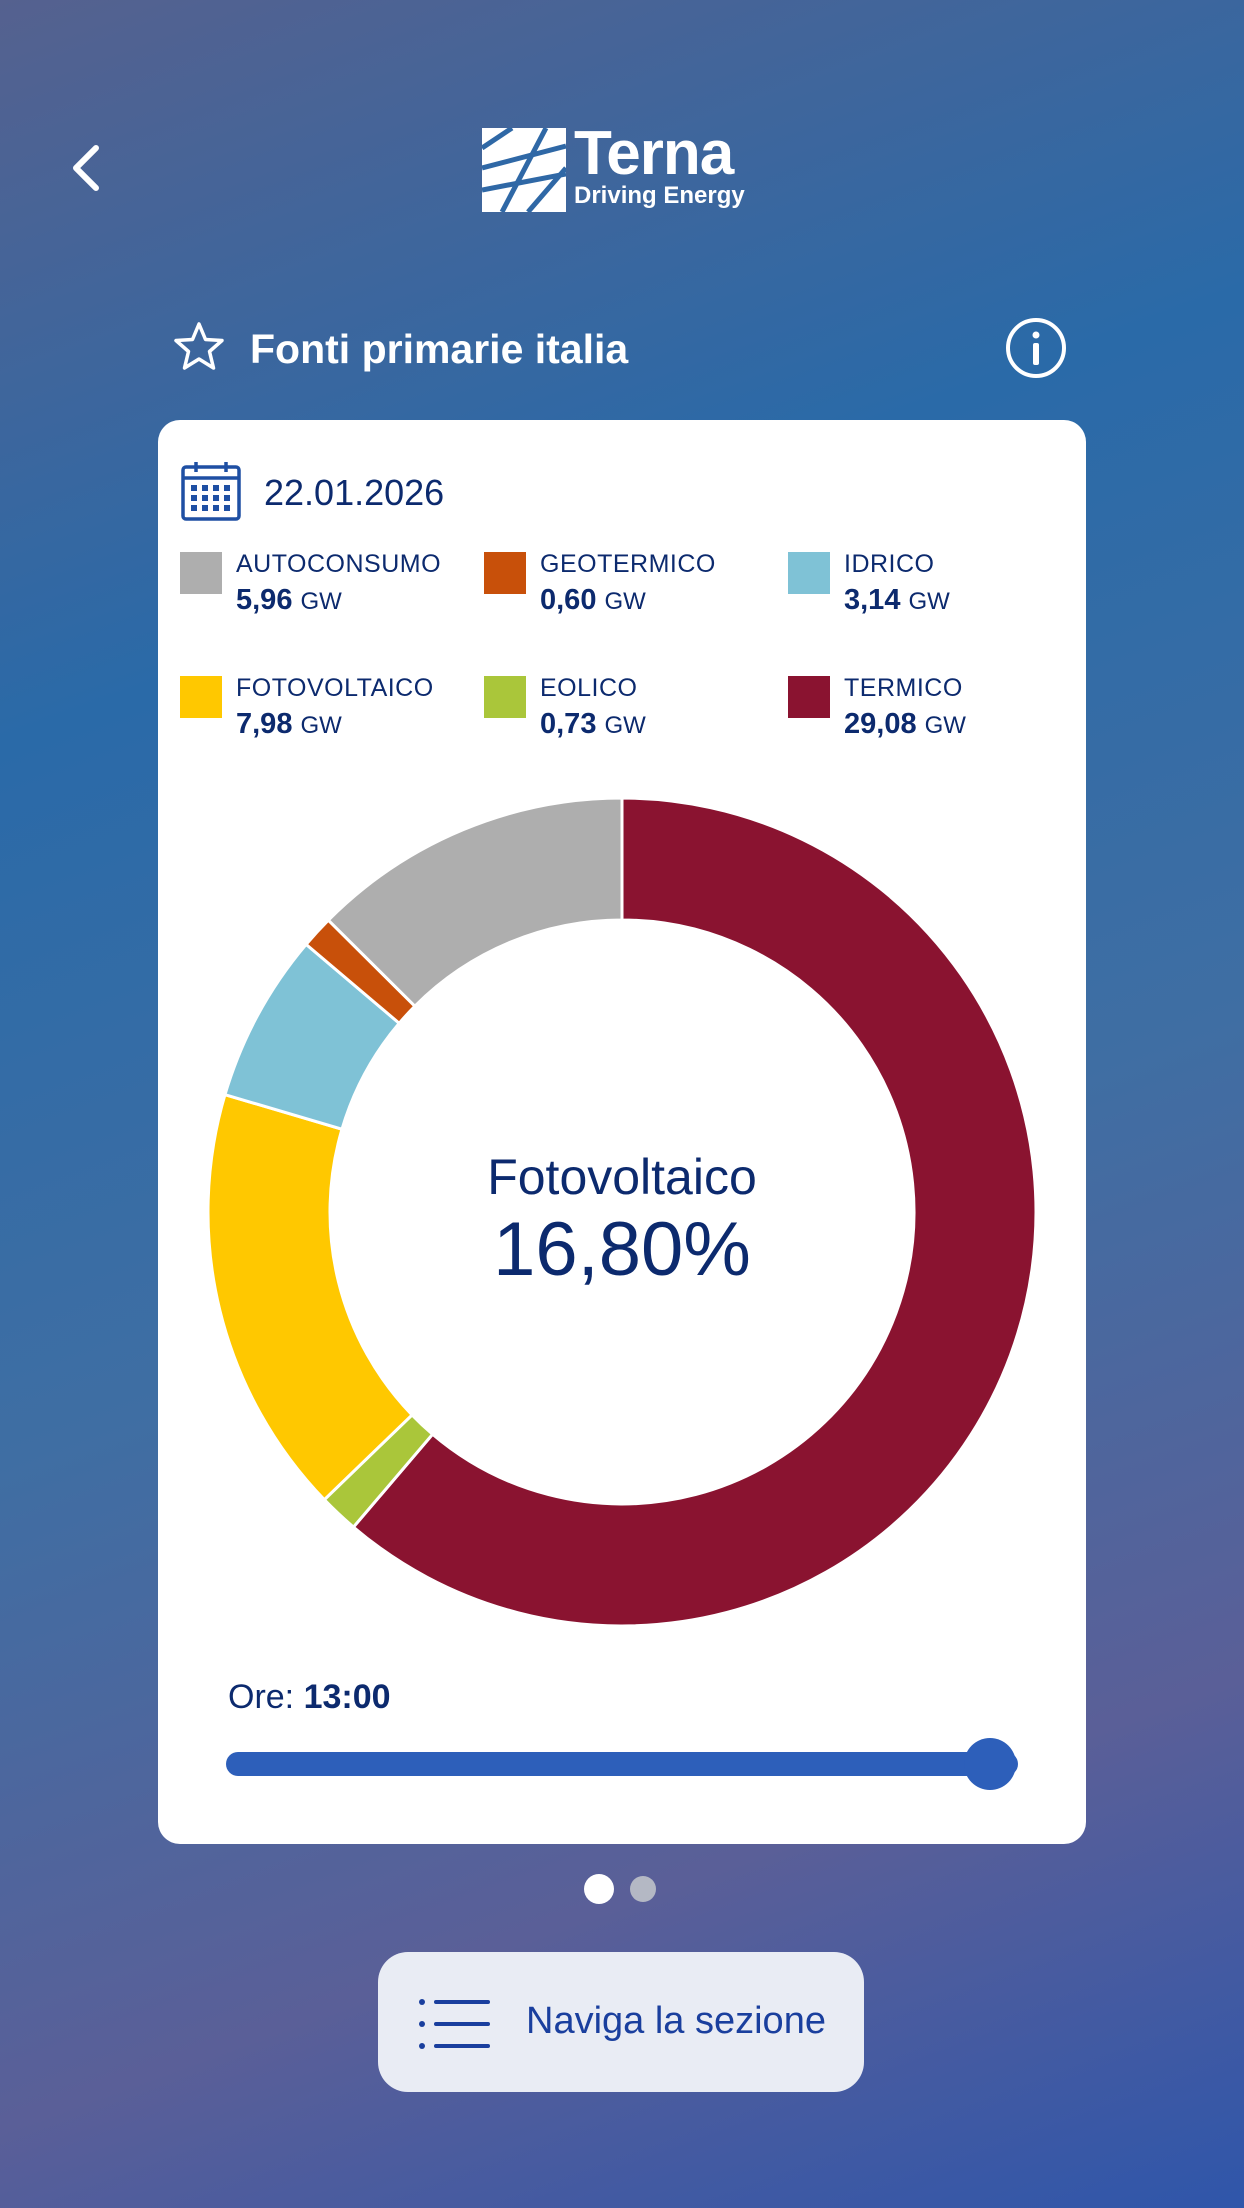 This screenshot has height=2208, width=1244. I want to click on legend-value: 7,98 GW, so click(289, 724).